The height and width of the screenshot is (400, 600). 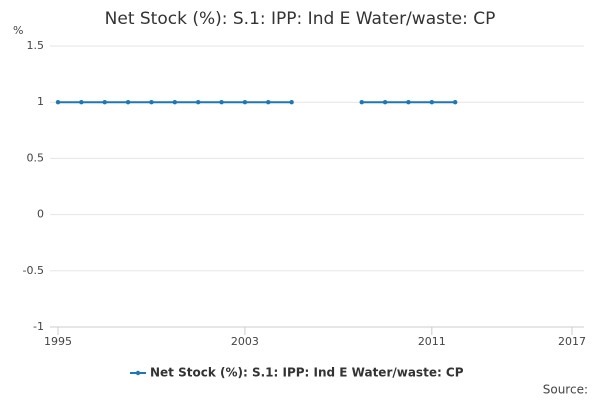 I want to click on y-axis-label: %, so click(x=18, y=30).